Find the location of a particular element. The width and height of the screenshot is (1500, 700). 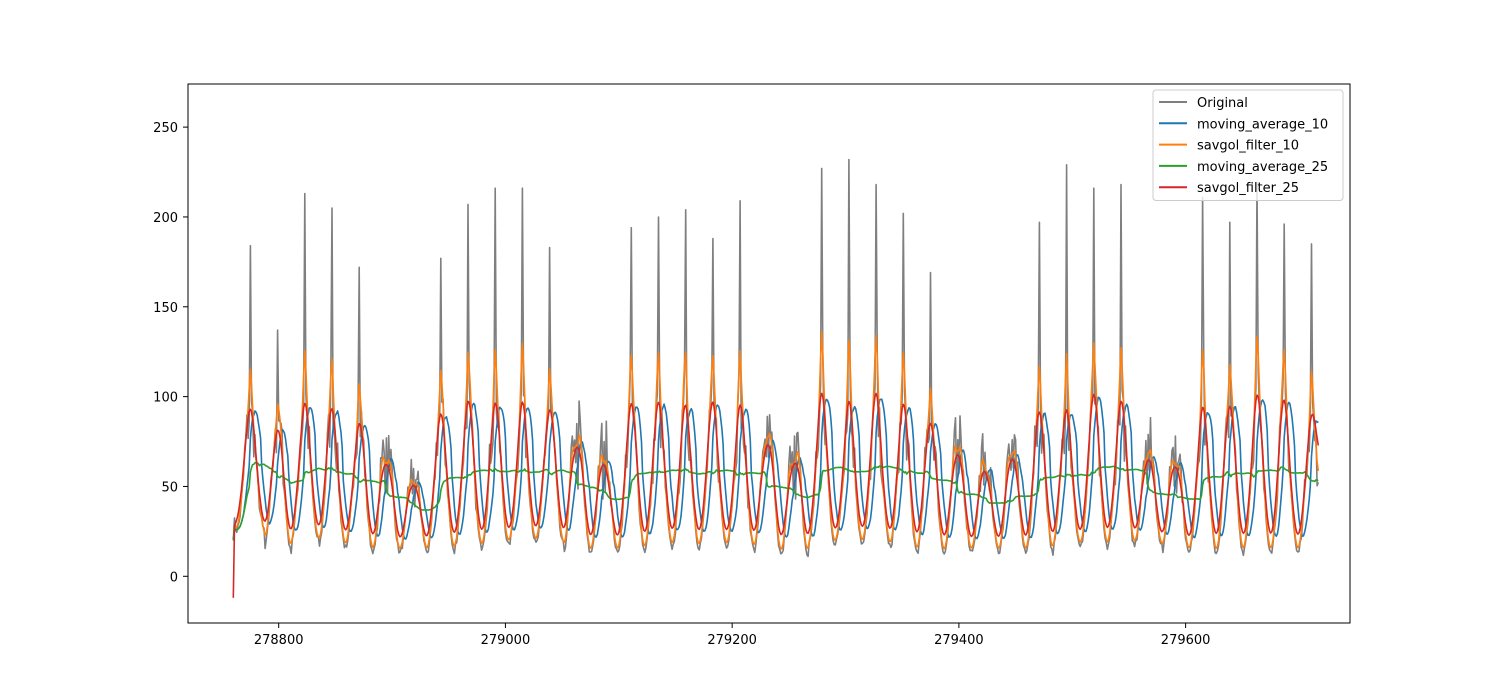

x-tick-label: 279200 is located at coordinates (732, 640).